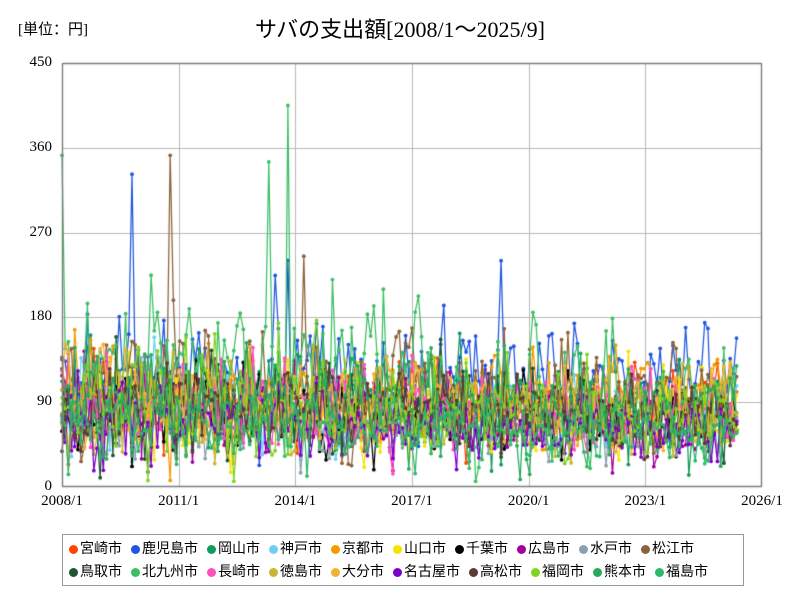  I want to click on legend-item: 宮崎市, so click(95, 549).